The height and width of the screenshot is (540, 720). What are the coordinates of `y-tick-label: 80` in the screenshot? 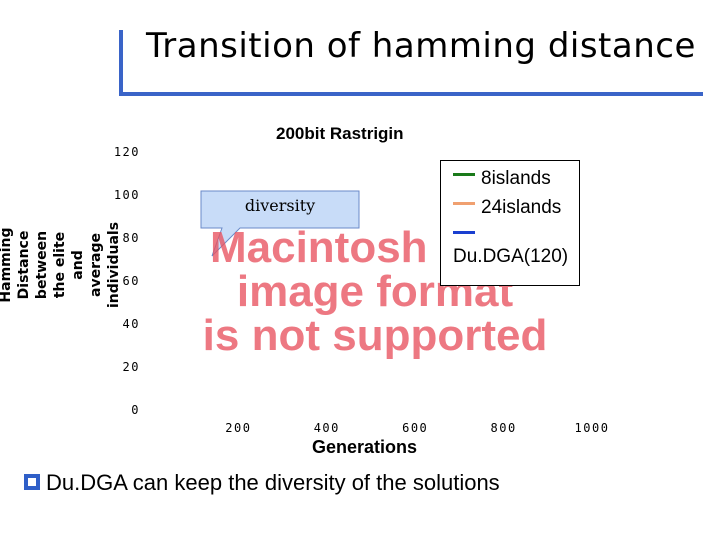 It's located at (131, 238).